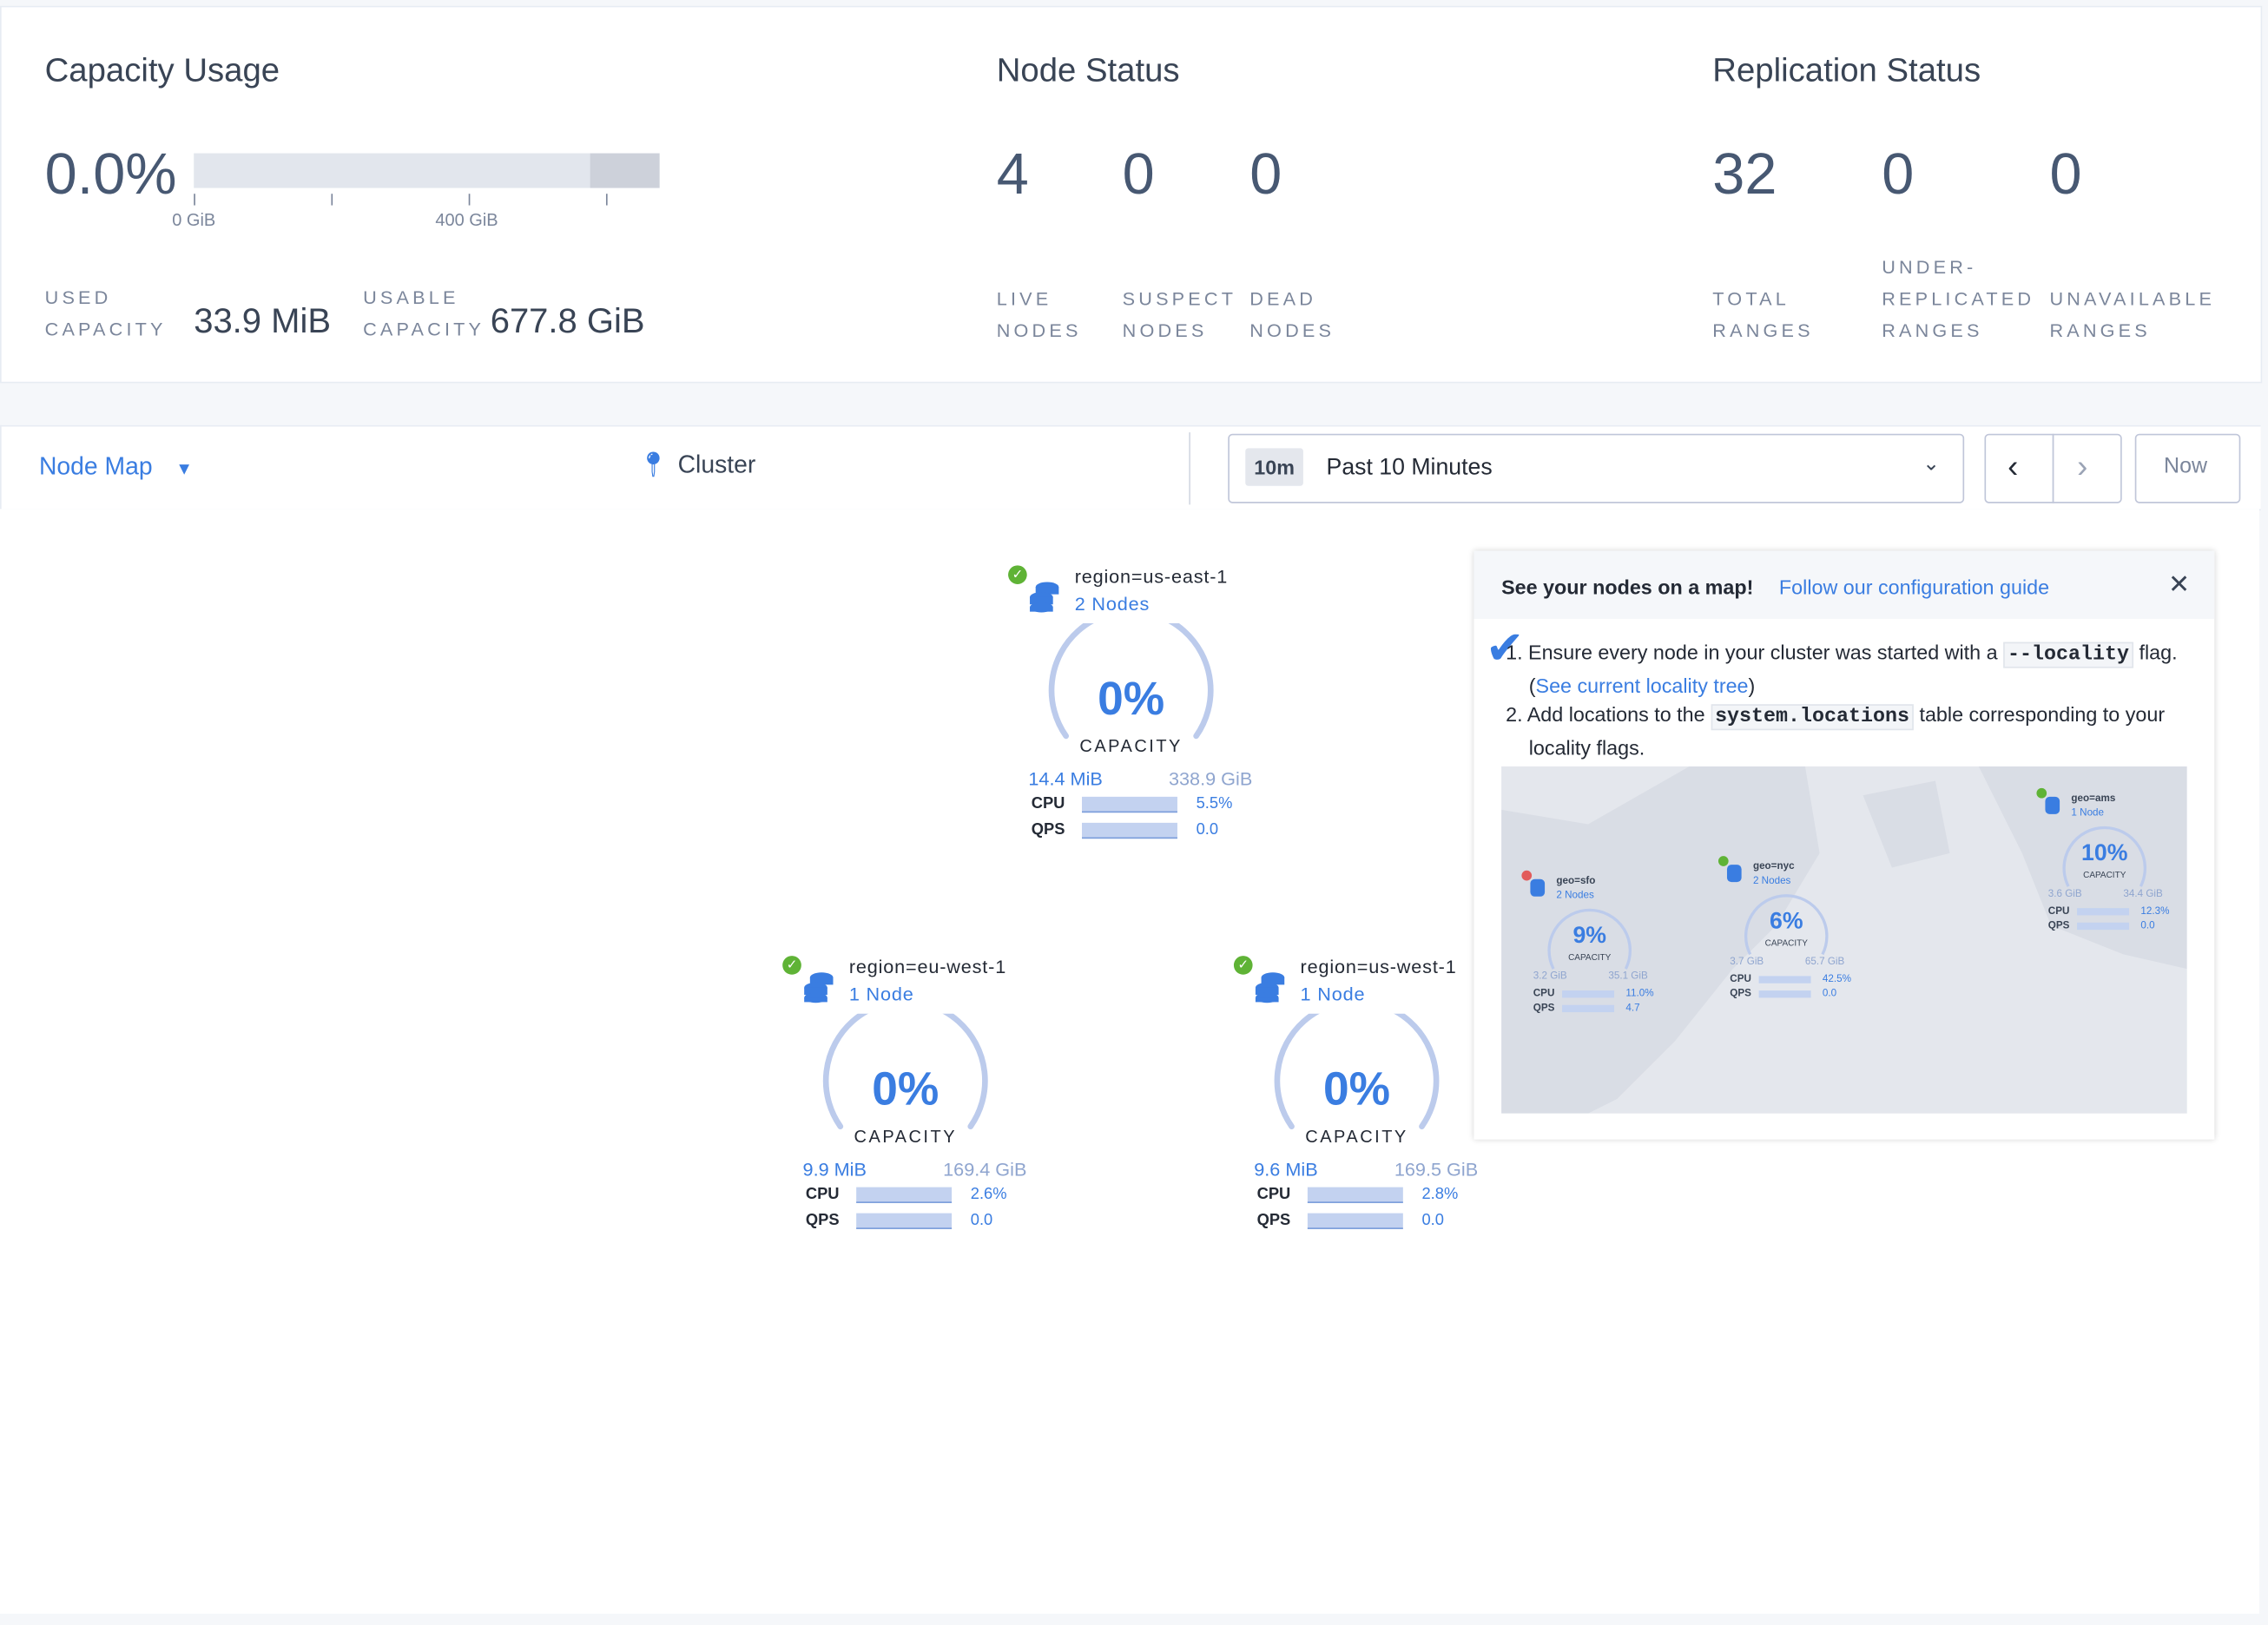  What do you see at coordinates (1930, 266) in the screenshot?
I see `stat-label: UNDER-` at bounding box center [1930, 266].